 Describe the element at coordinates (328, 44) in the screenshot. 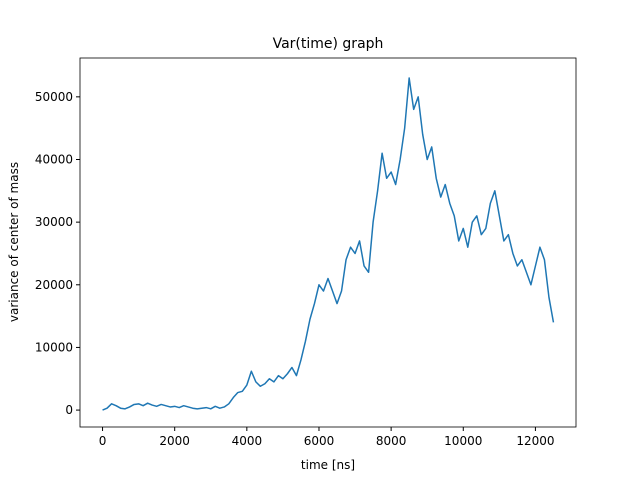

I see `chart-title: Var(time) graph` at that location.